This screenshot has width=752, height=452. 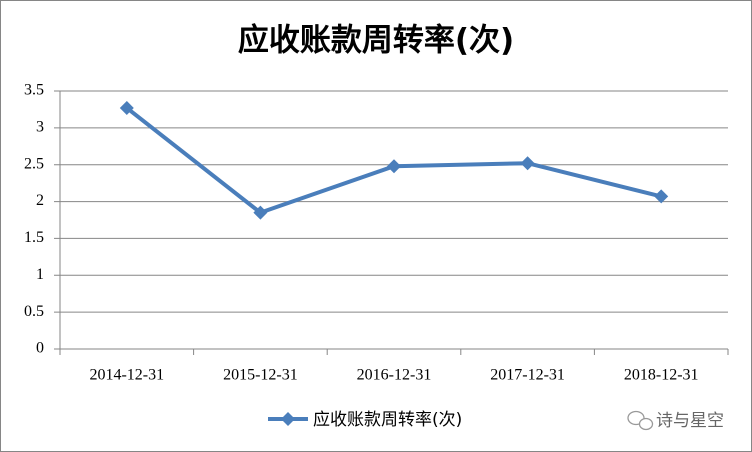 I want to click on y-tick-label: 0, so click(x=40, y=348).